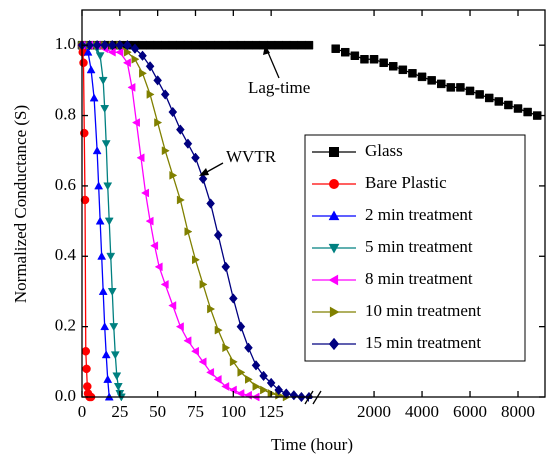 This screenshot has height=464, width=547. Describe the element at coordinates (195, 411) in the screenshot. I see `x-tick-label: 75` at that location.